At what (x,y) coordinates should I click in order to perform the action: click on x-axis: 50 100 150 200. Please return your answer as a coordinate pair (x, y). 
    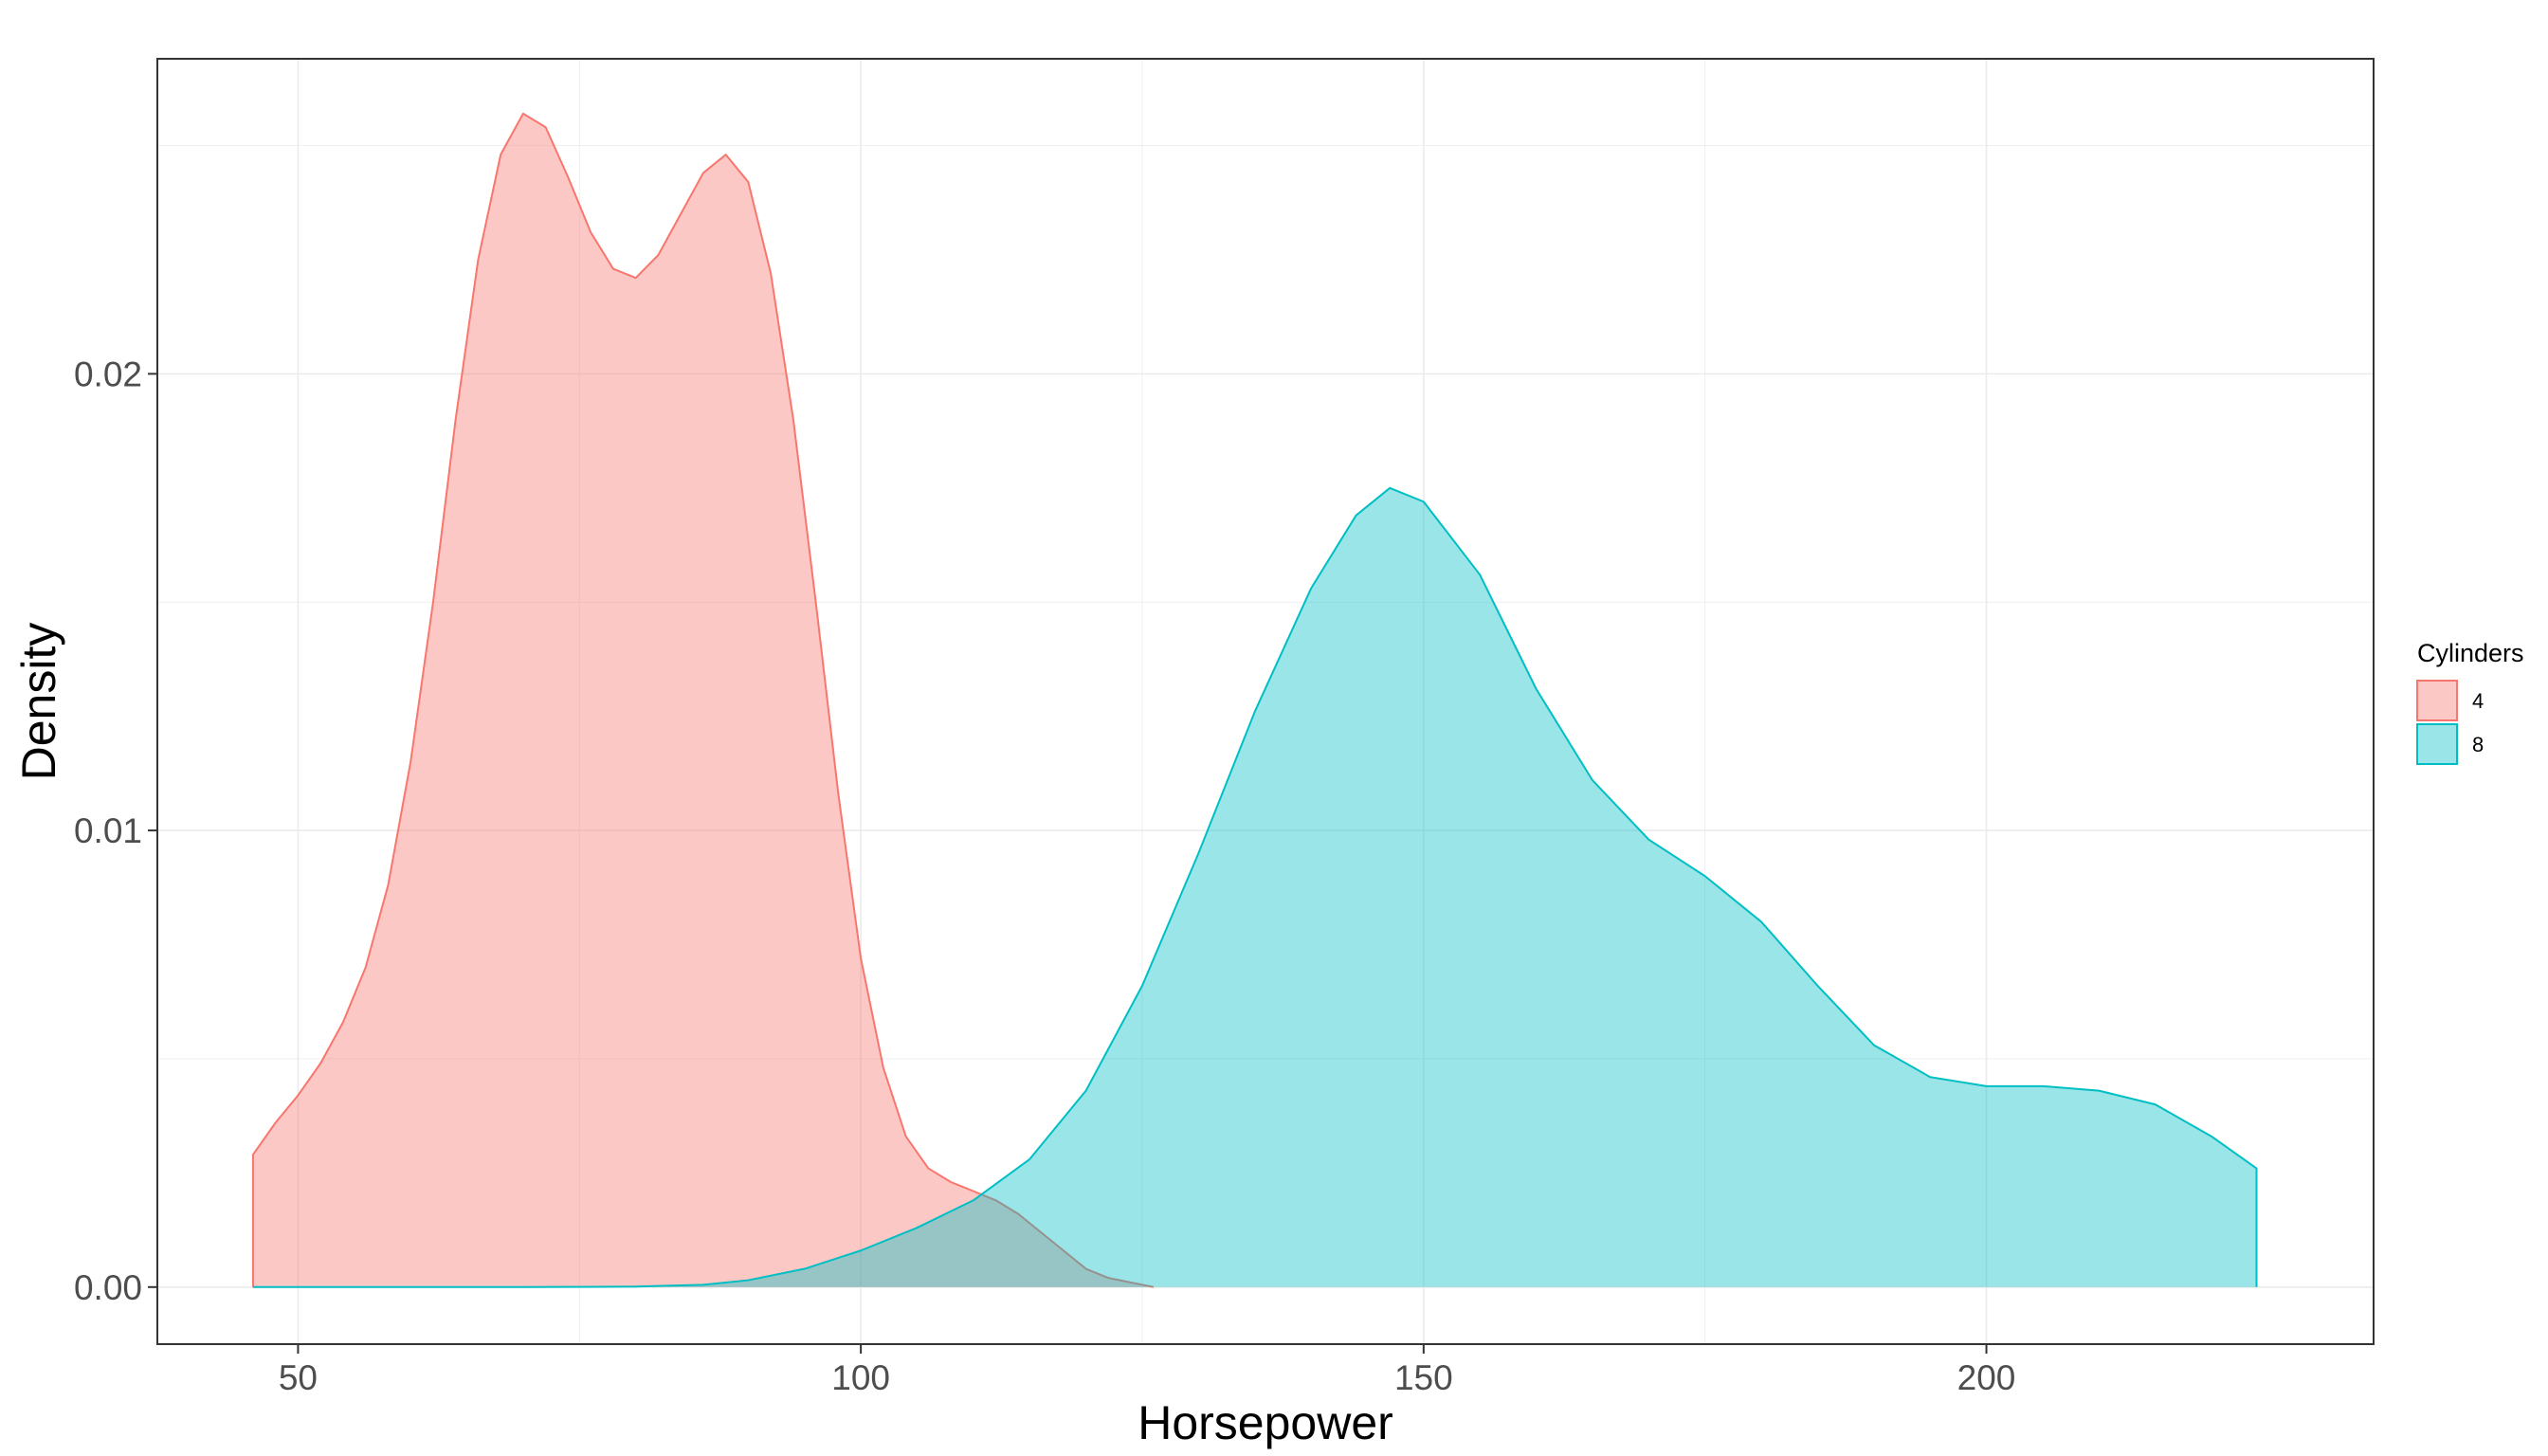
    Looking at the image, I should click on (1147, 1370).